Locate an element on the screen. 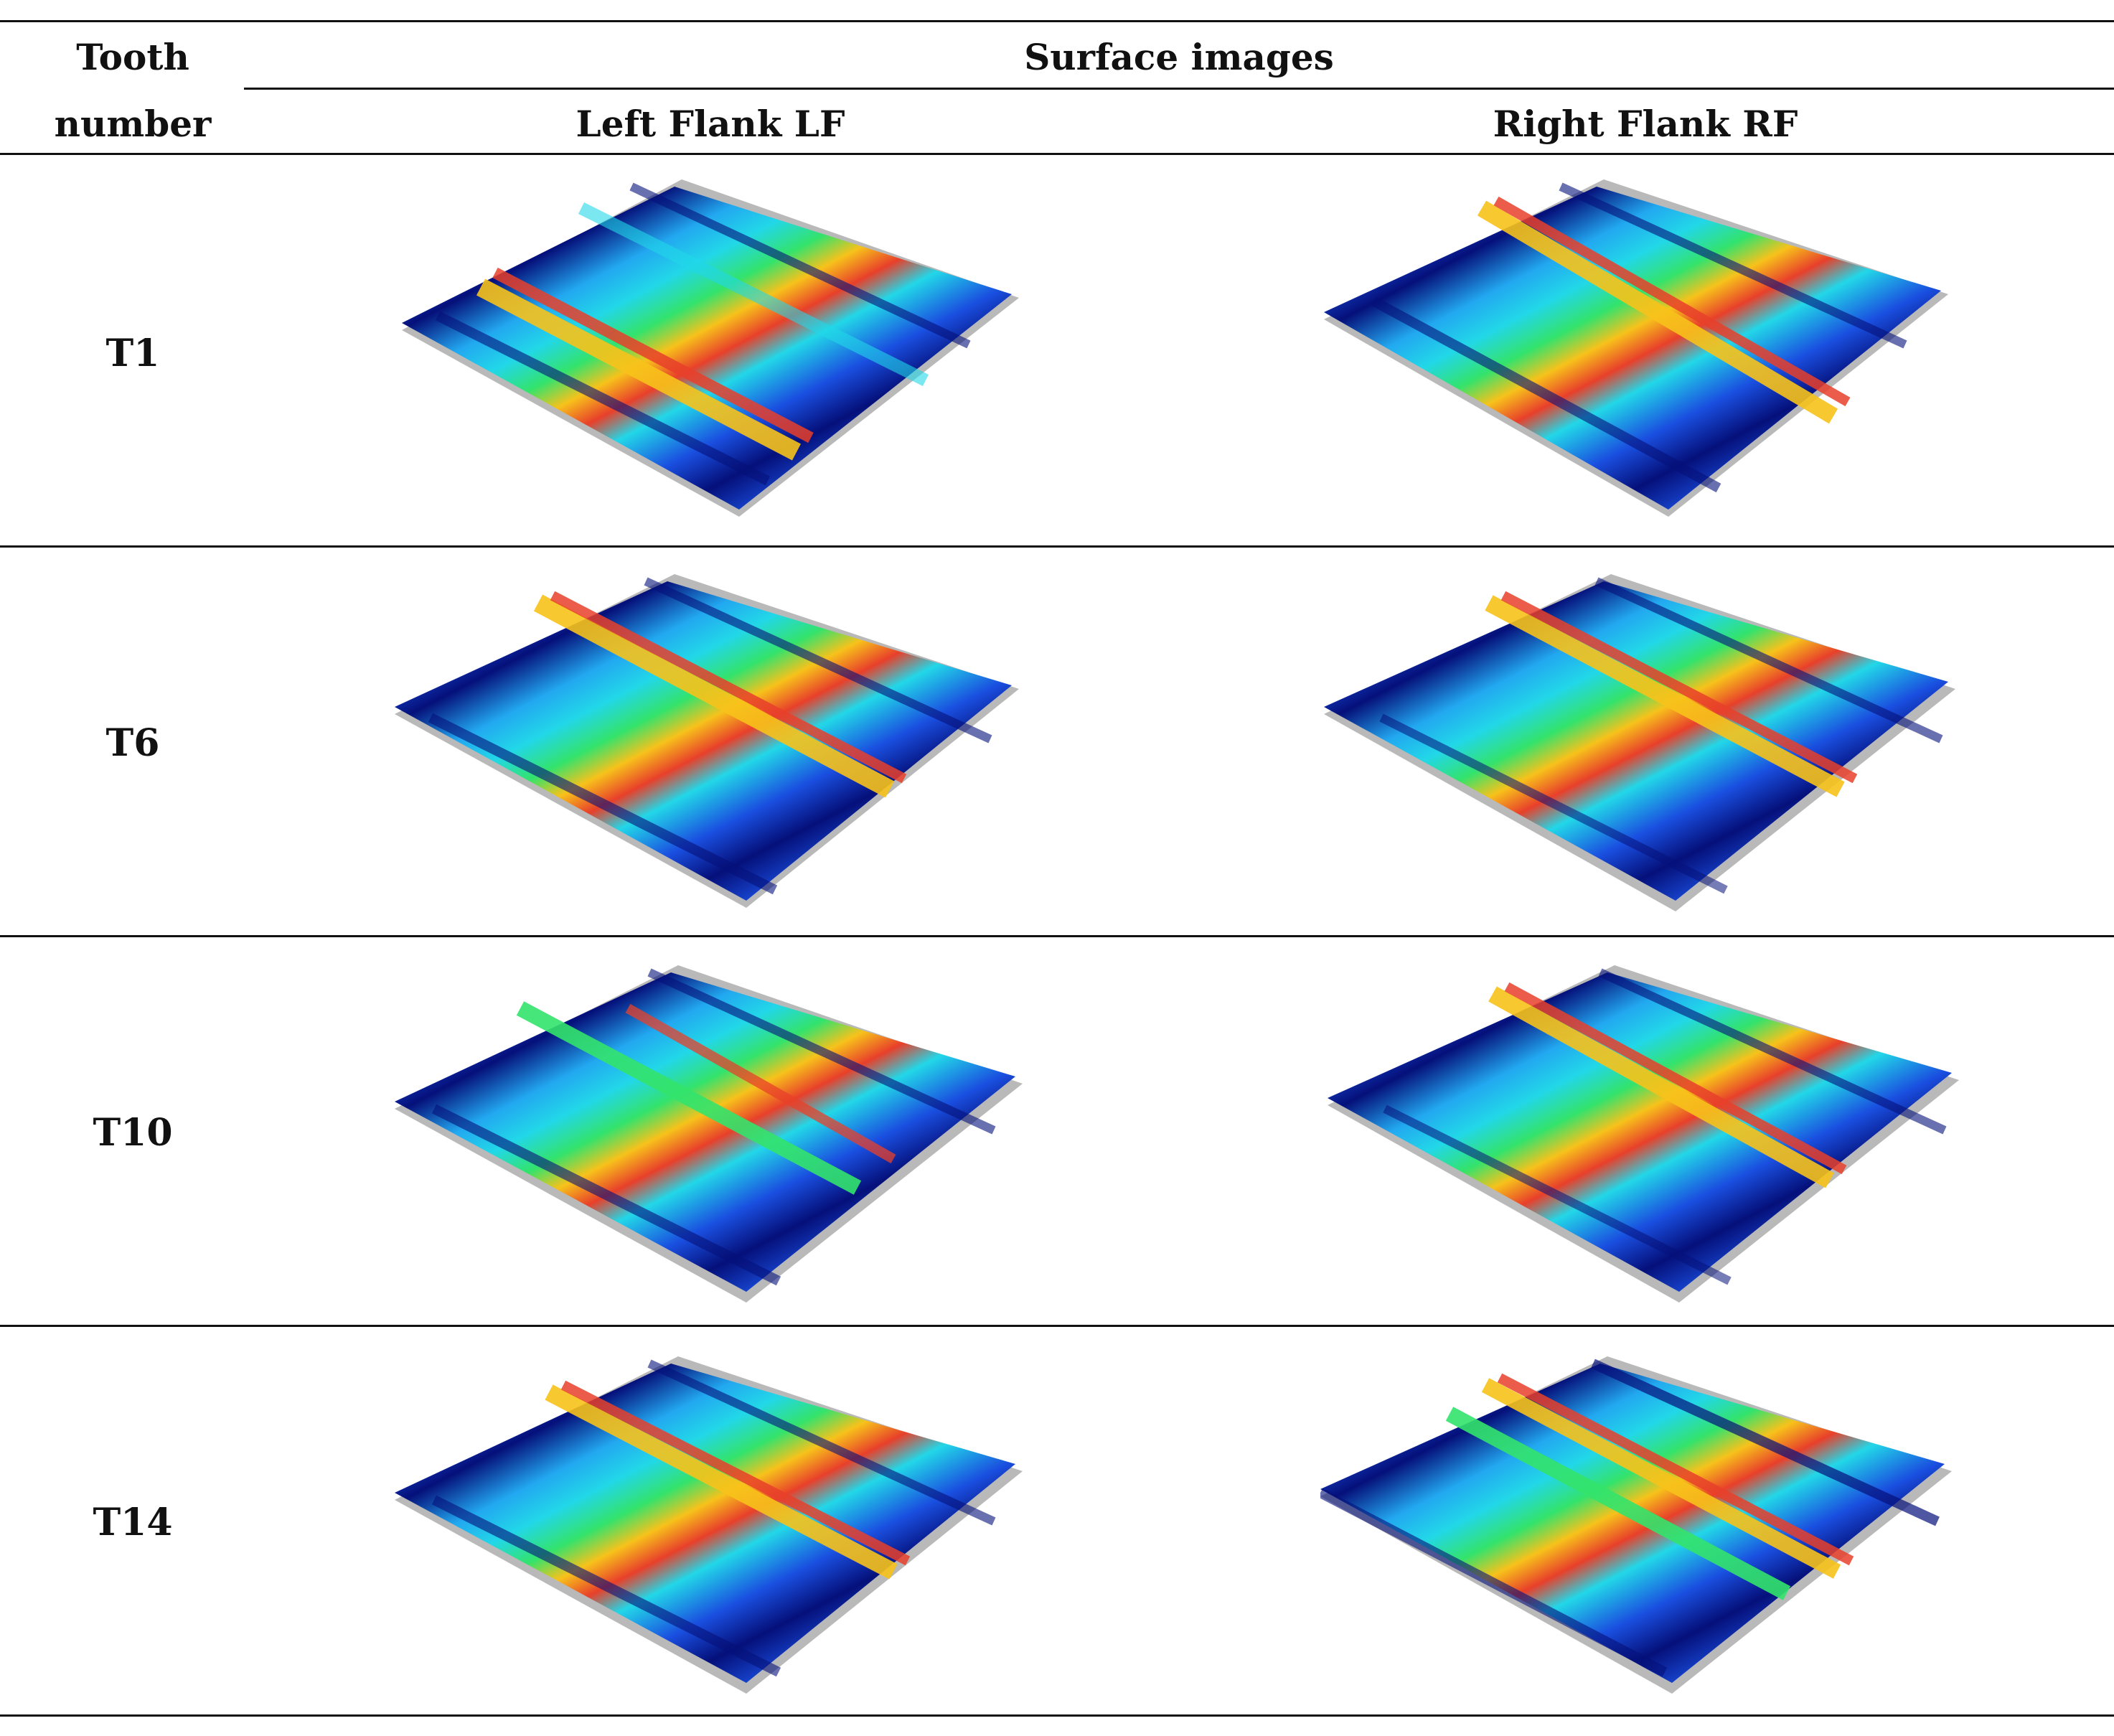  tooth-label: T1 is located at coordinates (132, 353).